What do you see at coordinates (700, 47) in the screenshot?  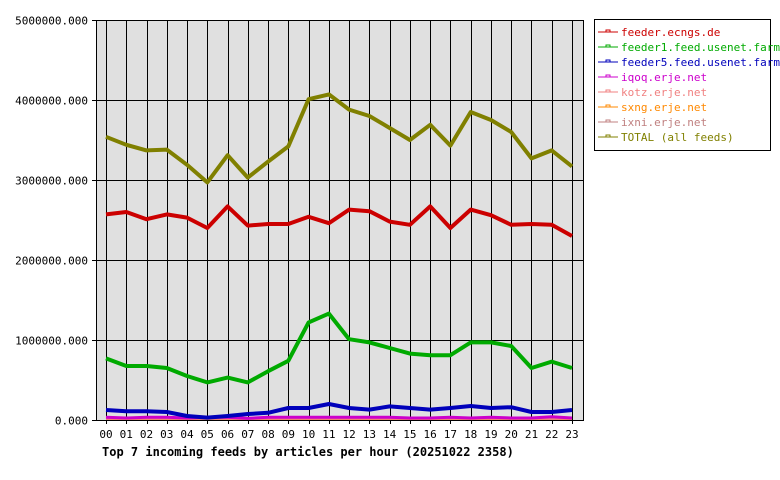 I see `legend-label: feeder1.feed.usenet.farm` at bounding box center [700, 47].